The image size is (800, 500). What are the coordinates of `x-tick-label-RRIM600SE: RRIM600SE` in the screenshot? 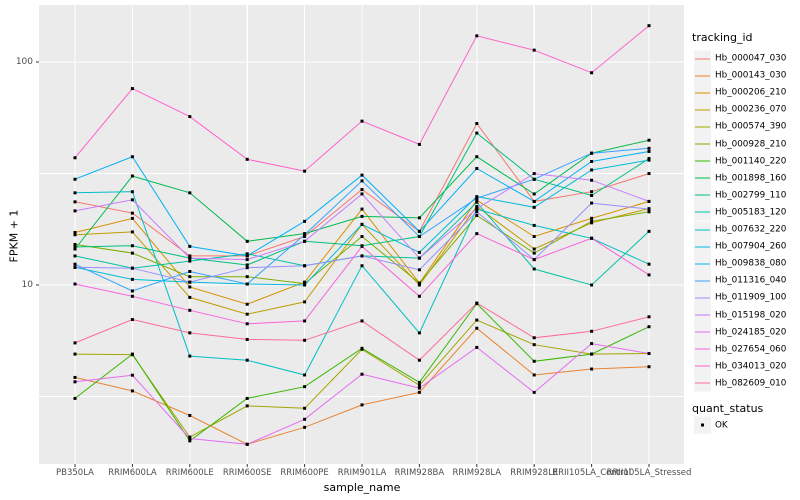 It's located at (247, 473).